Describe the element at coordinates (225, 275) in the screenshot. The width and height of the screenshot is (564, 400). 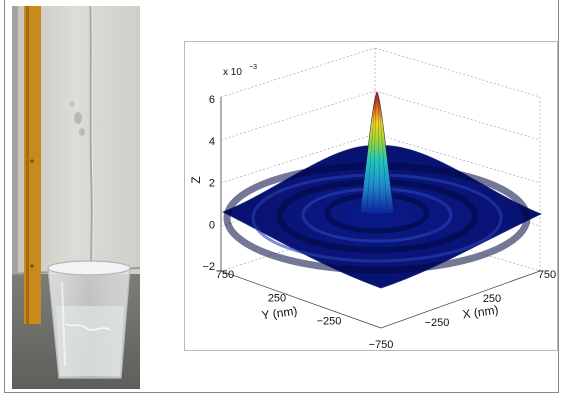
I see `y-tick-label: 750` at that location.